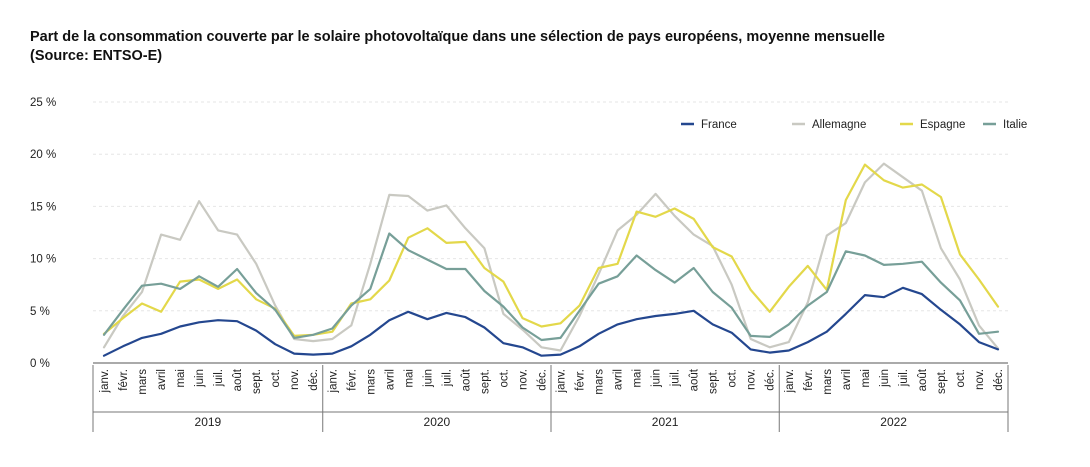 This screenshot has height=467, width=1090. What do you see at coordinates (208, 422) in the screenshot?
I see `year-label: 2019` at bounding box center [208, 422].